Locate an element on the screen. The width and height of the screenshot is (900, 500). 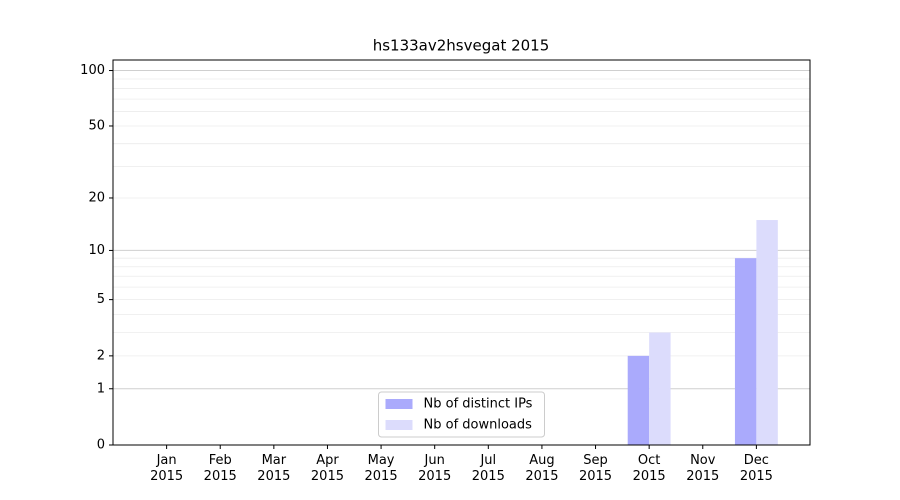
x-tick-label: Sep 2015 is located at coordinates (595, 468).